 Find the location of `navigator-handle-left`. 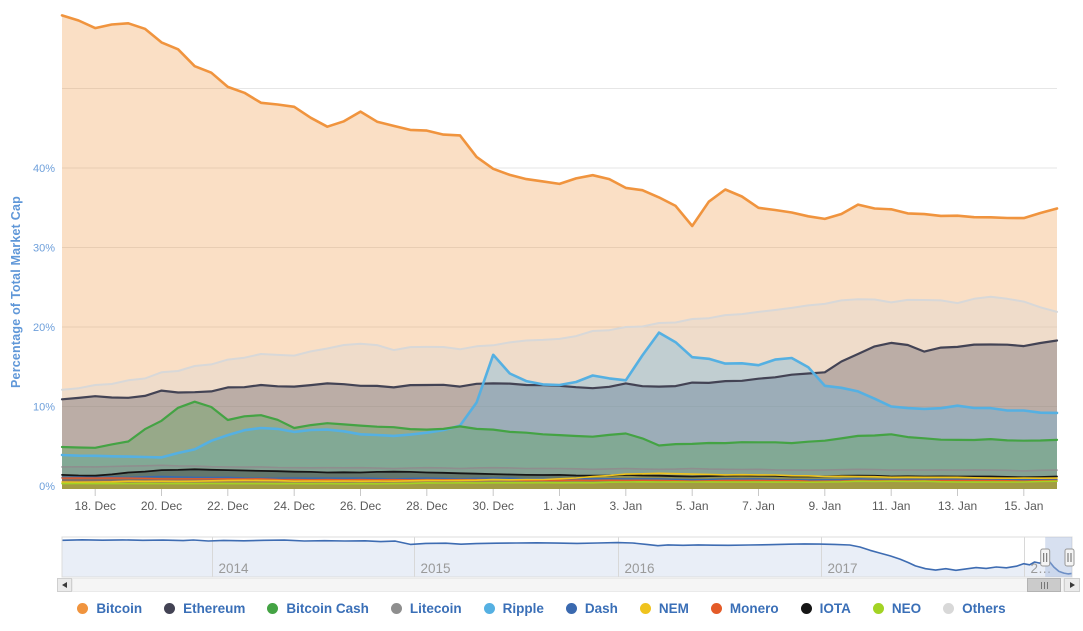

navigator-handle-left is located at coordinates (1045, 557).